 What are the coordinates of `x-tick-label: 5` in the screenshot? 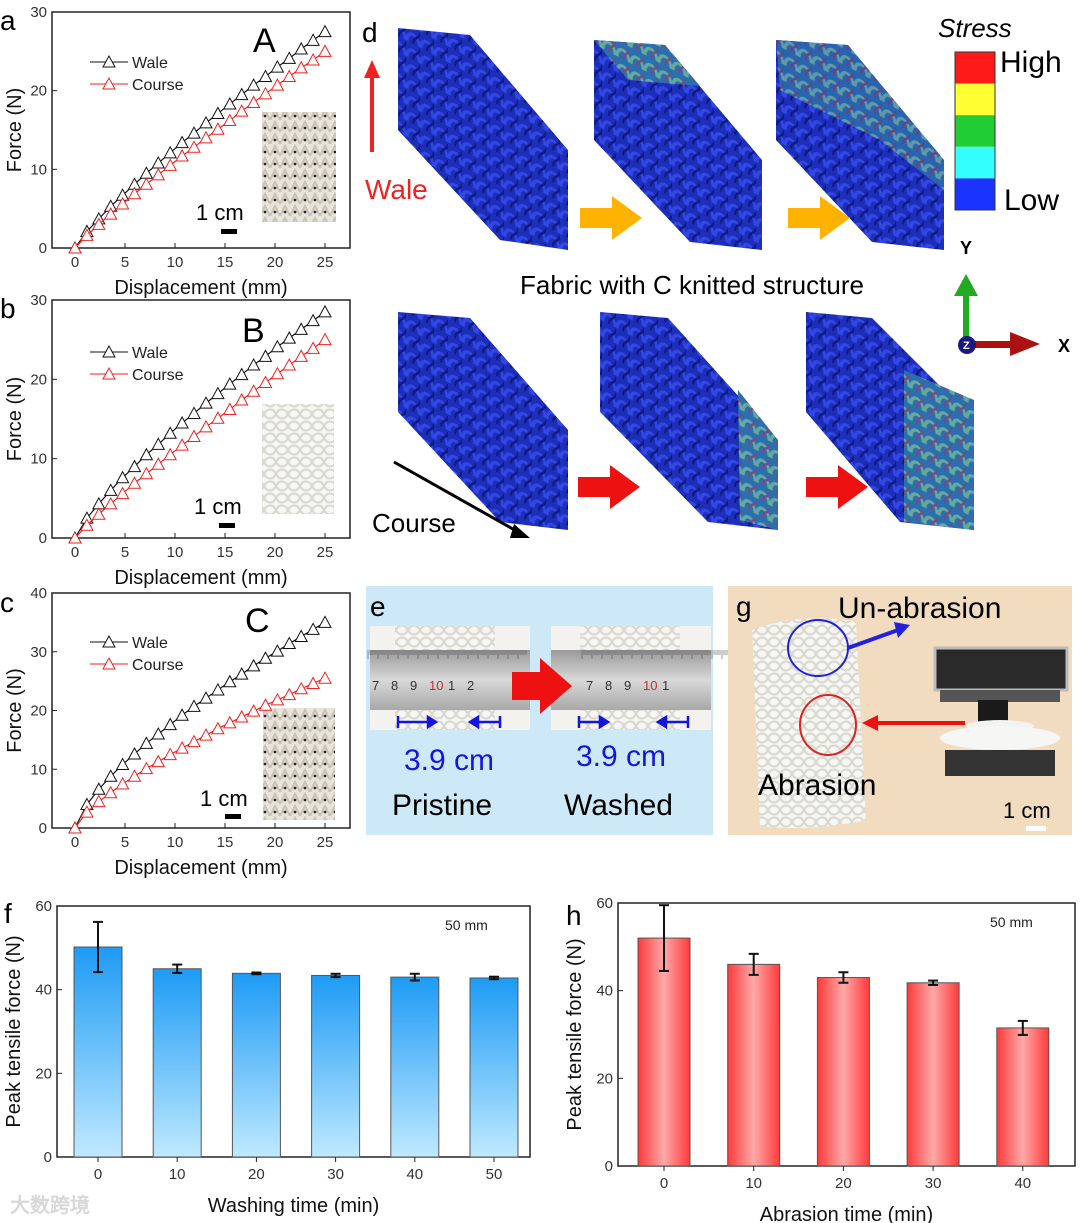 It's located at (125, 552).